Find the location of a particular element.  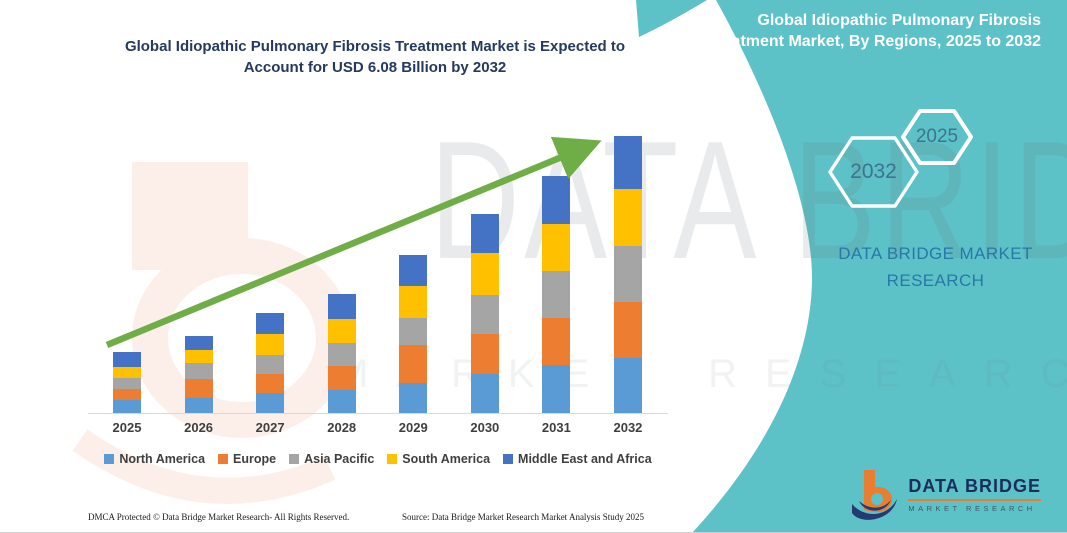

x-axis-label-text: 2030 is located at coordinates (485, 427).